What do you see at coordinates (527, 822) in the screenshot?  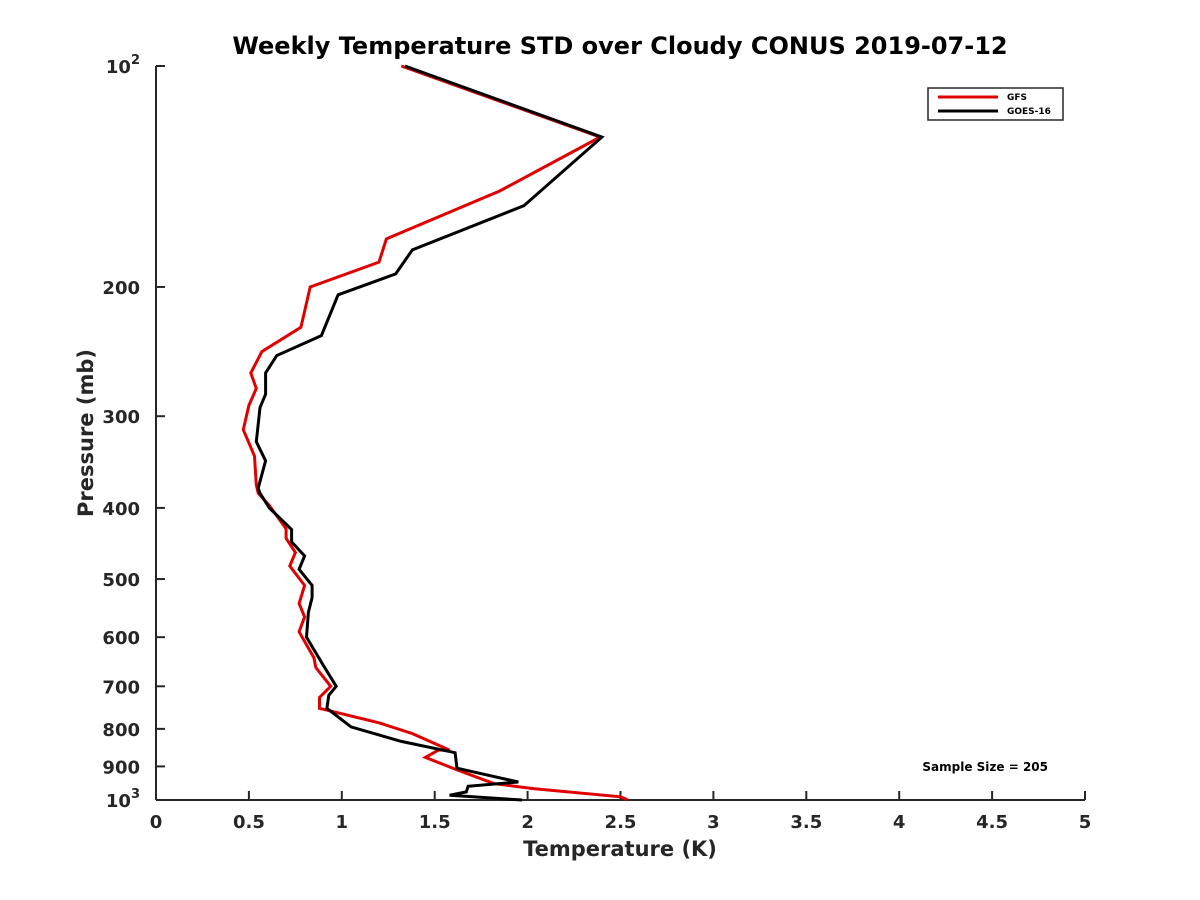 I see `x-tick-label: 2` at bounding box center [527, 822].